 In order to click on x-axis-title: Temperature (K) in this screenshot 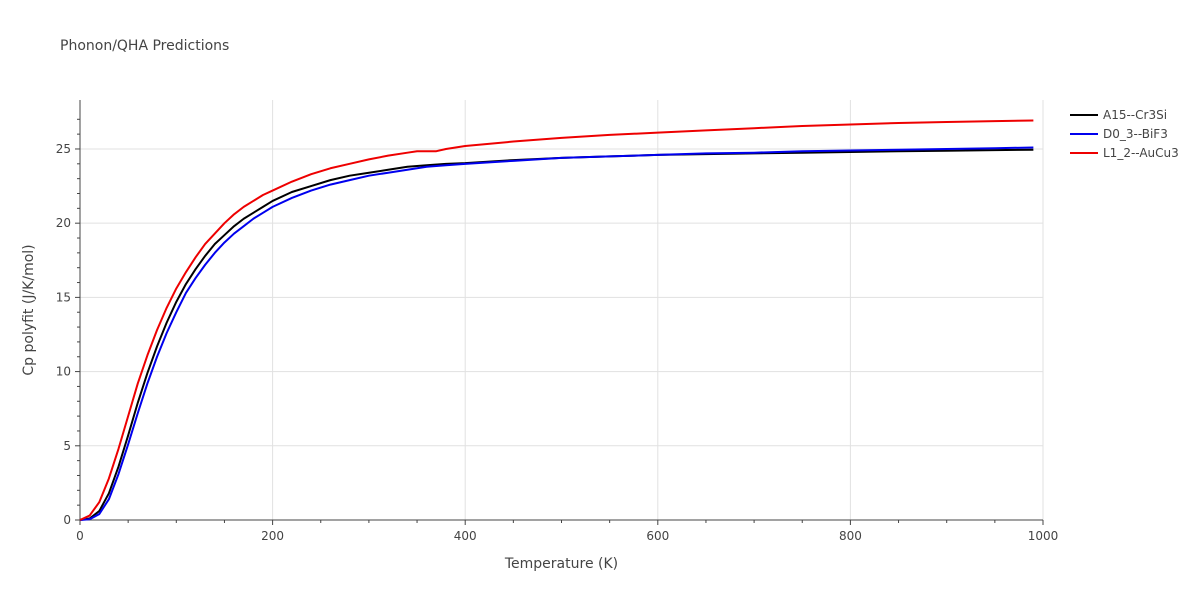, I will do `click(561, 564)`.